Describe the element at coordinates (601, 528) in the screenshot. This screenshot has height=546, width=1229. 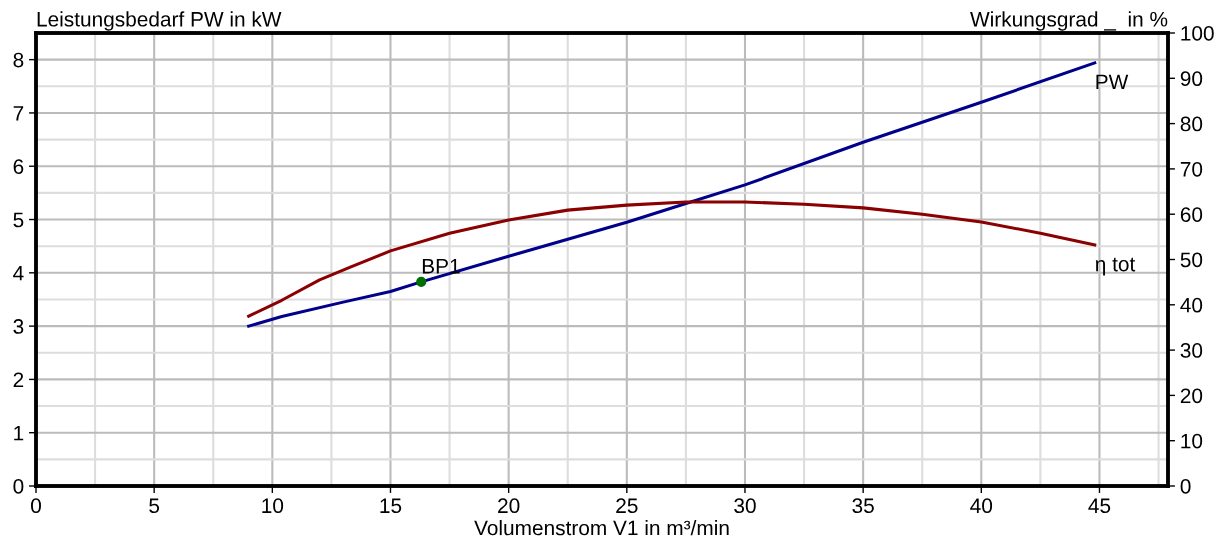
I see `x-axis-title: Volumenstrom V1 in m³/min` at that location.